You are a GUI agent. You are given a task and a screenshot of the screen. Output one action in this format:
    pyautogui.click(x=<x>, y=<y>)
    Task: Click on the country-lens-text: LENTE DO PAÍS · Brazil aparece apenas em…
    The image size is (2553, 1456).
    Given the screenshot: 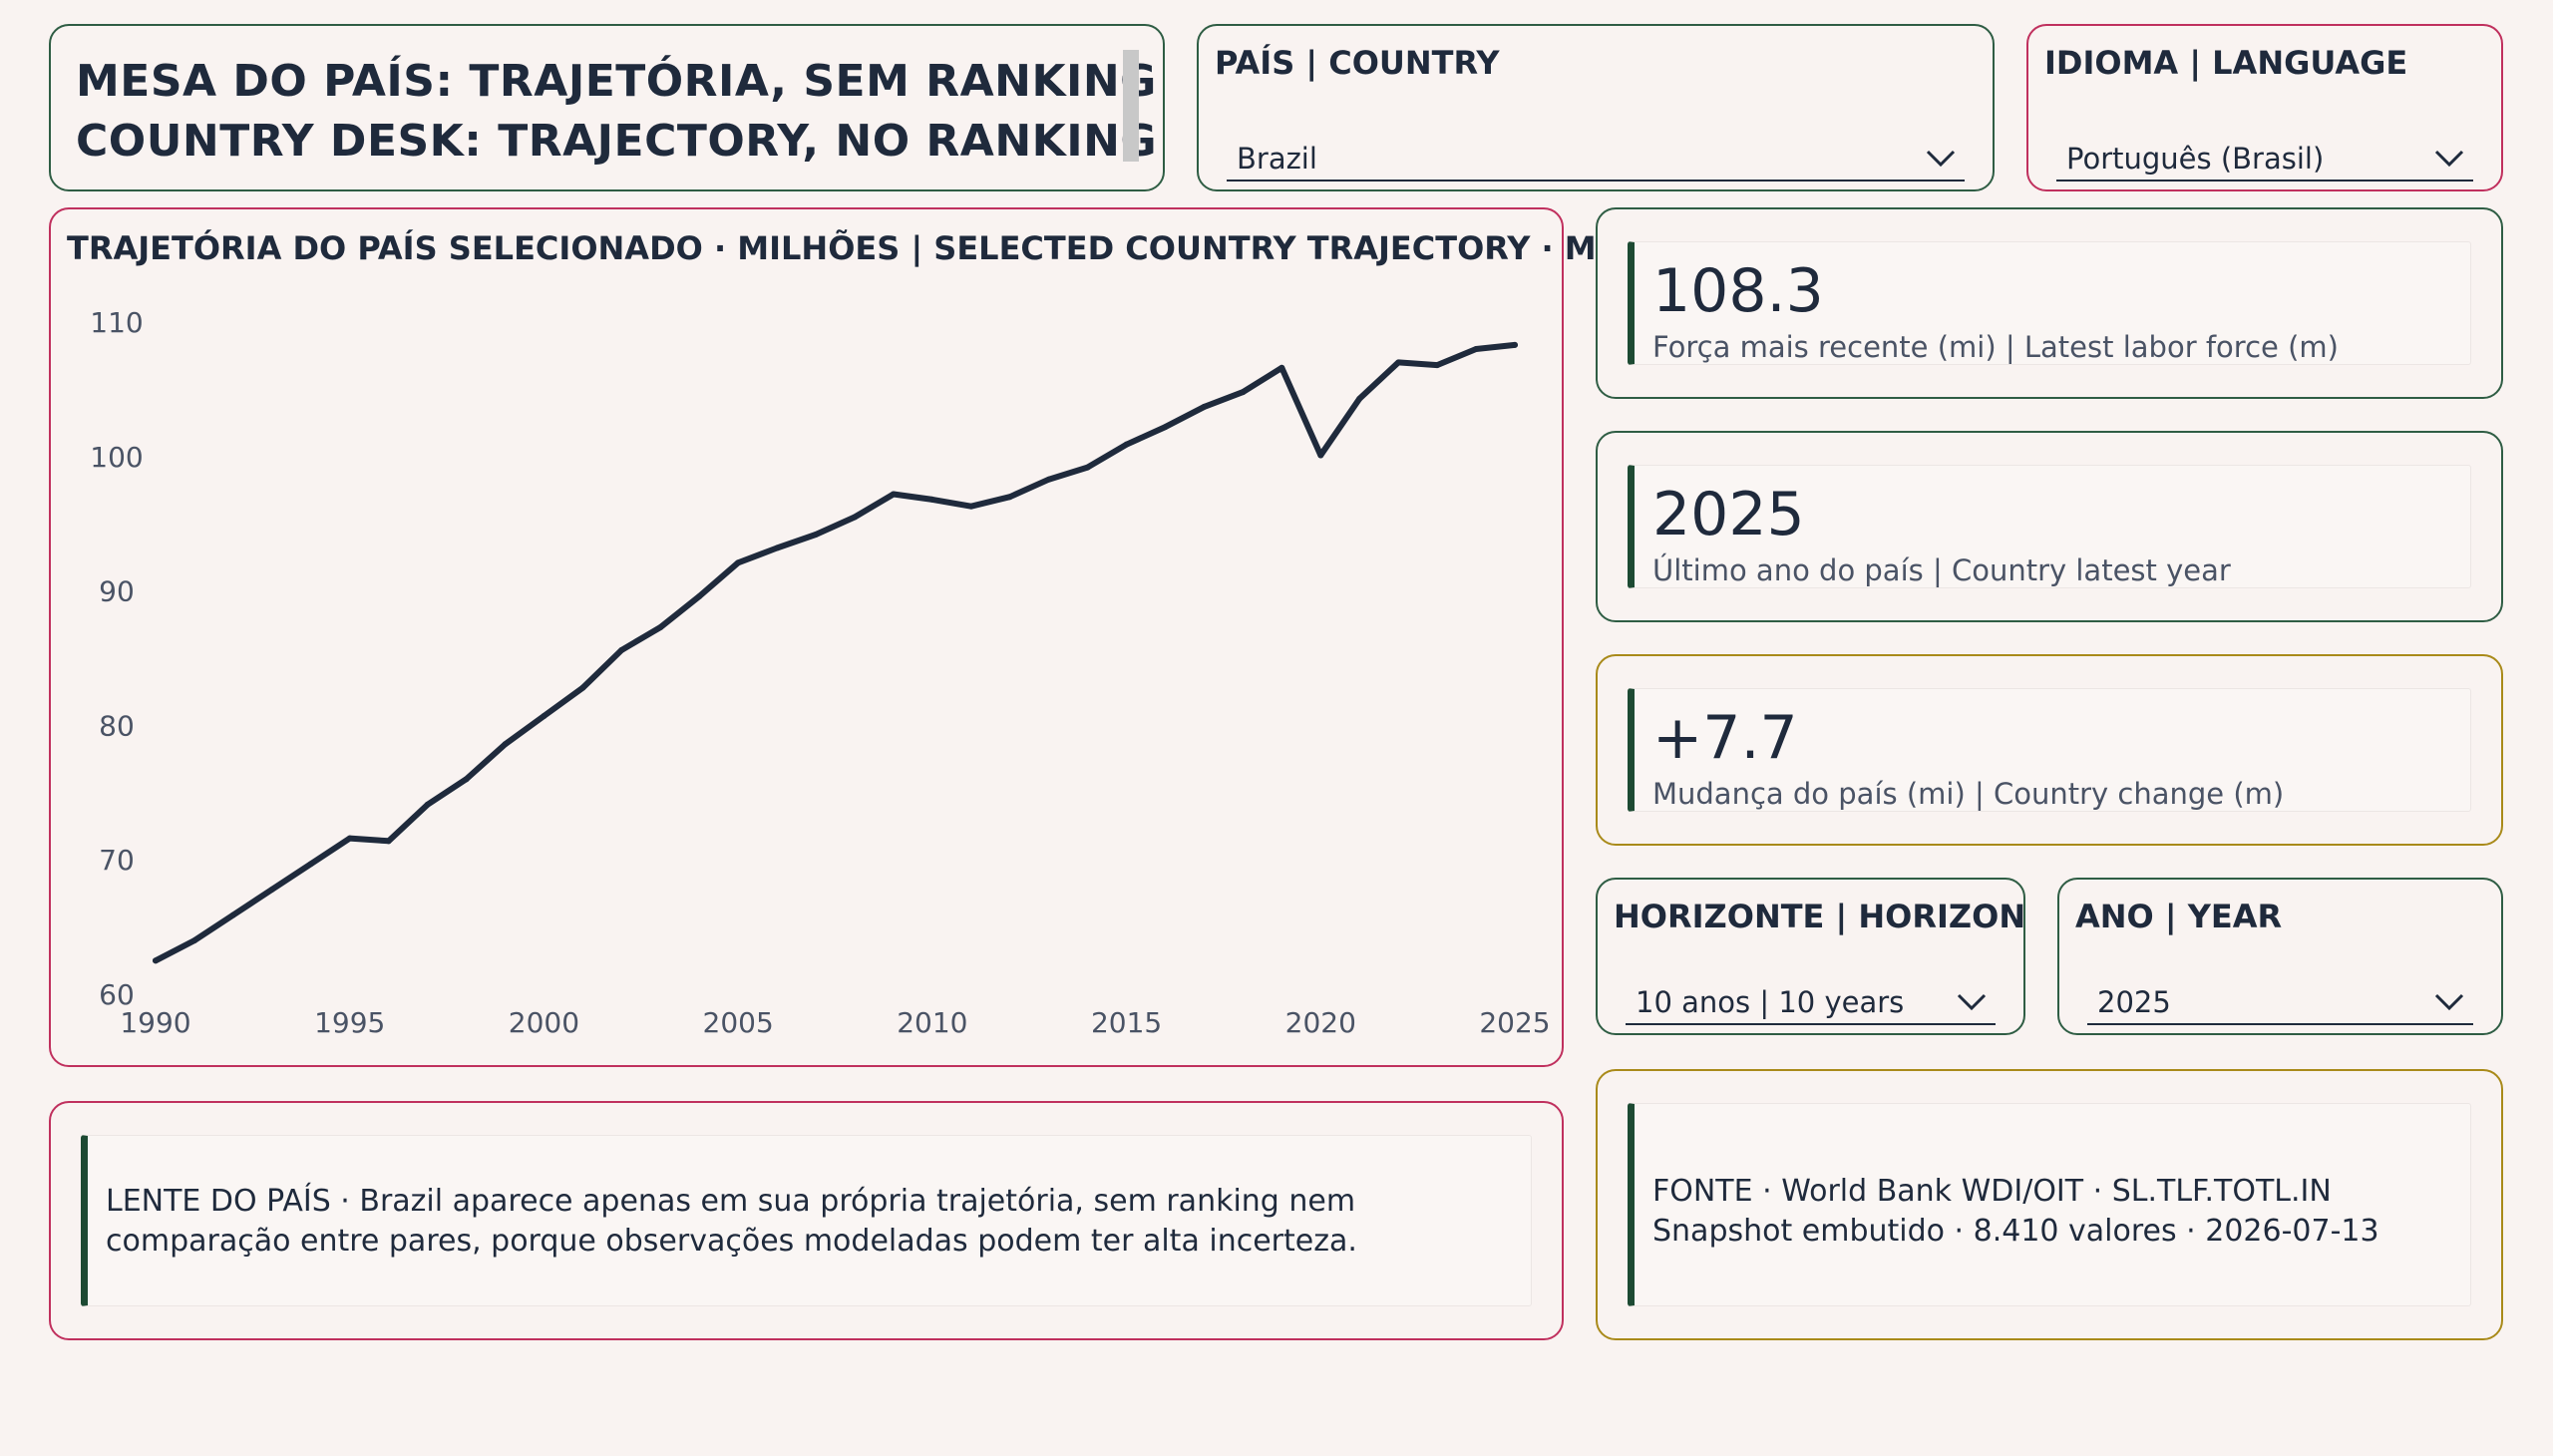 What is the action you would take?
    pyautogui.click(x=732, y=1221)
    